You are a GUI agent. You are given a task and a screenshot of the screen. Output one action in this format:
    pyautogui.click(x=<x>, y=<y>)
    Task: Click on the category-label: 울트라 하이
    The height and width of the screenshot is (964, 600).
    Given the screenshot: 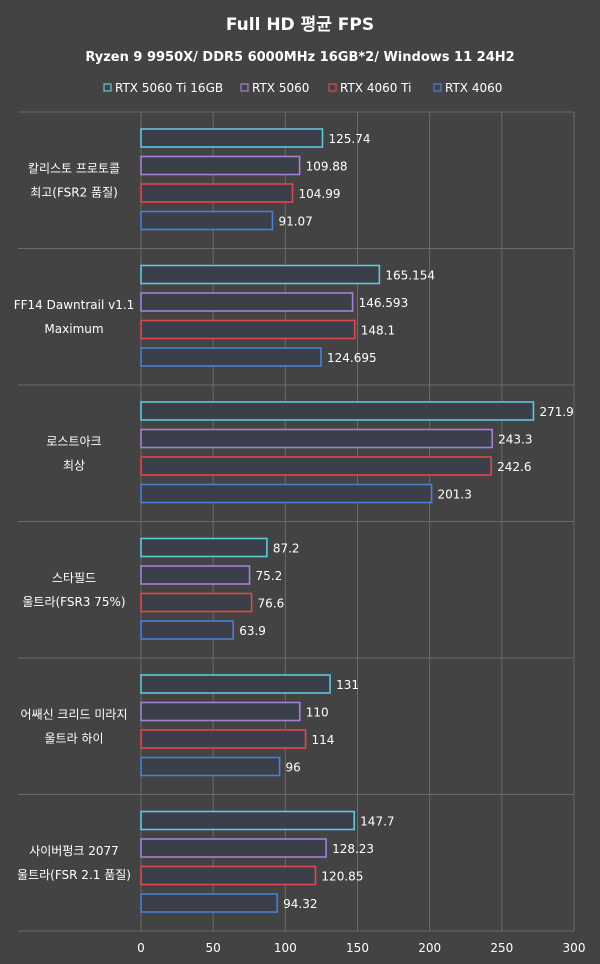 What is the action you would take?
    pyautogui.click(x=73, y=738)
    